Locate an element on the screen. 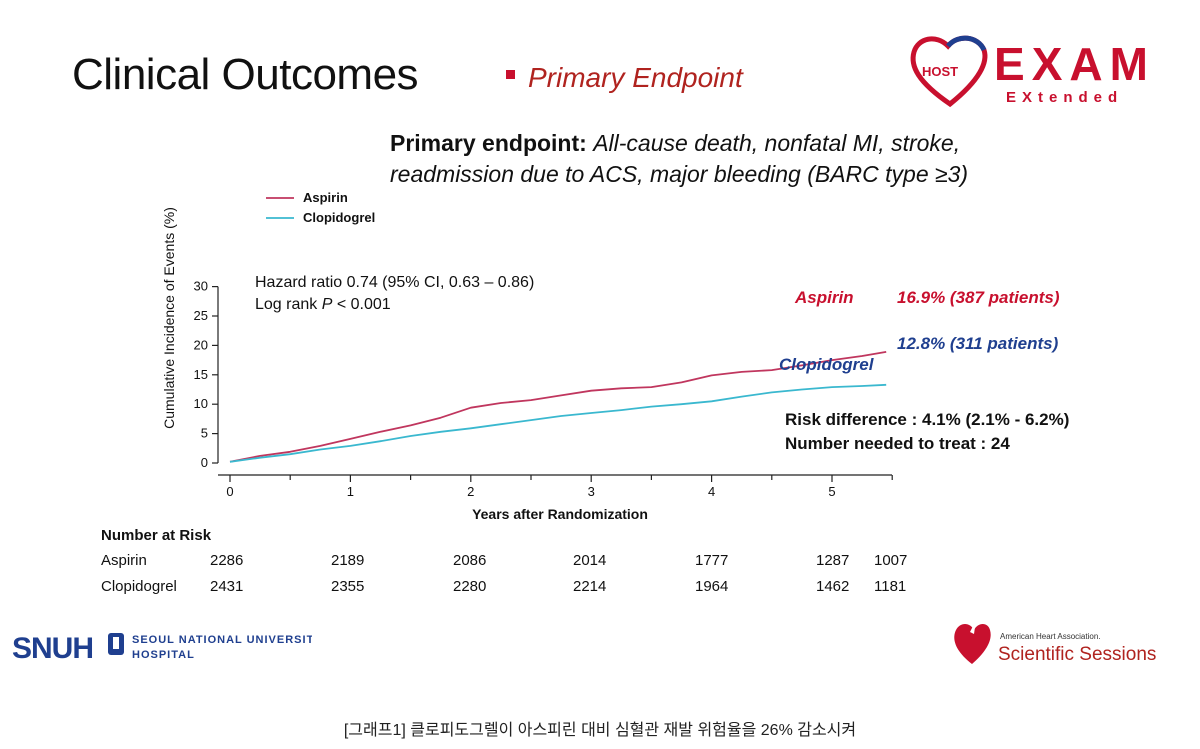 The height and width of the screenshot is (749, 1200). risk-cell: 1964 is located at coordinates (712, 586).